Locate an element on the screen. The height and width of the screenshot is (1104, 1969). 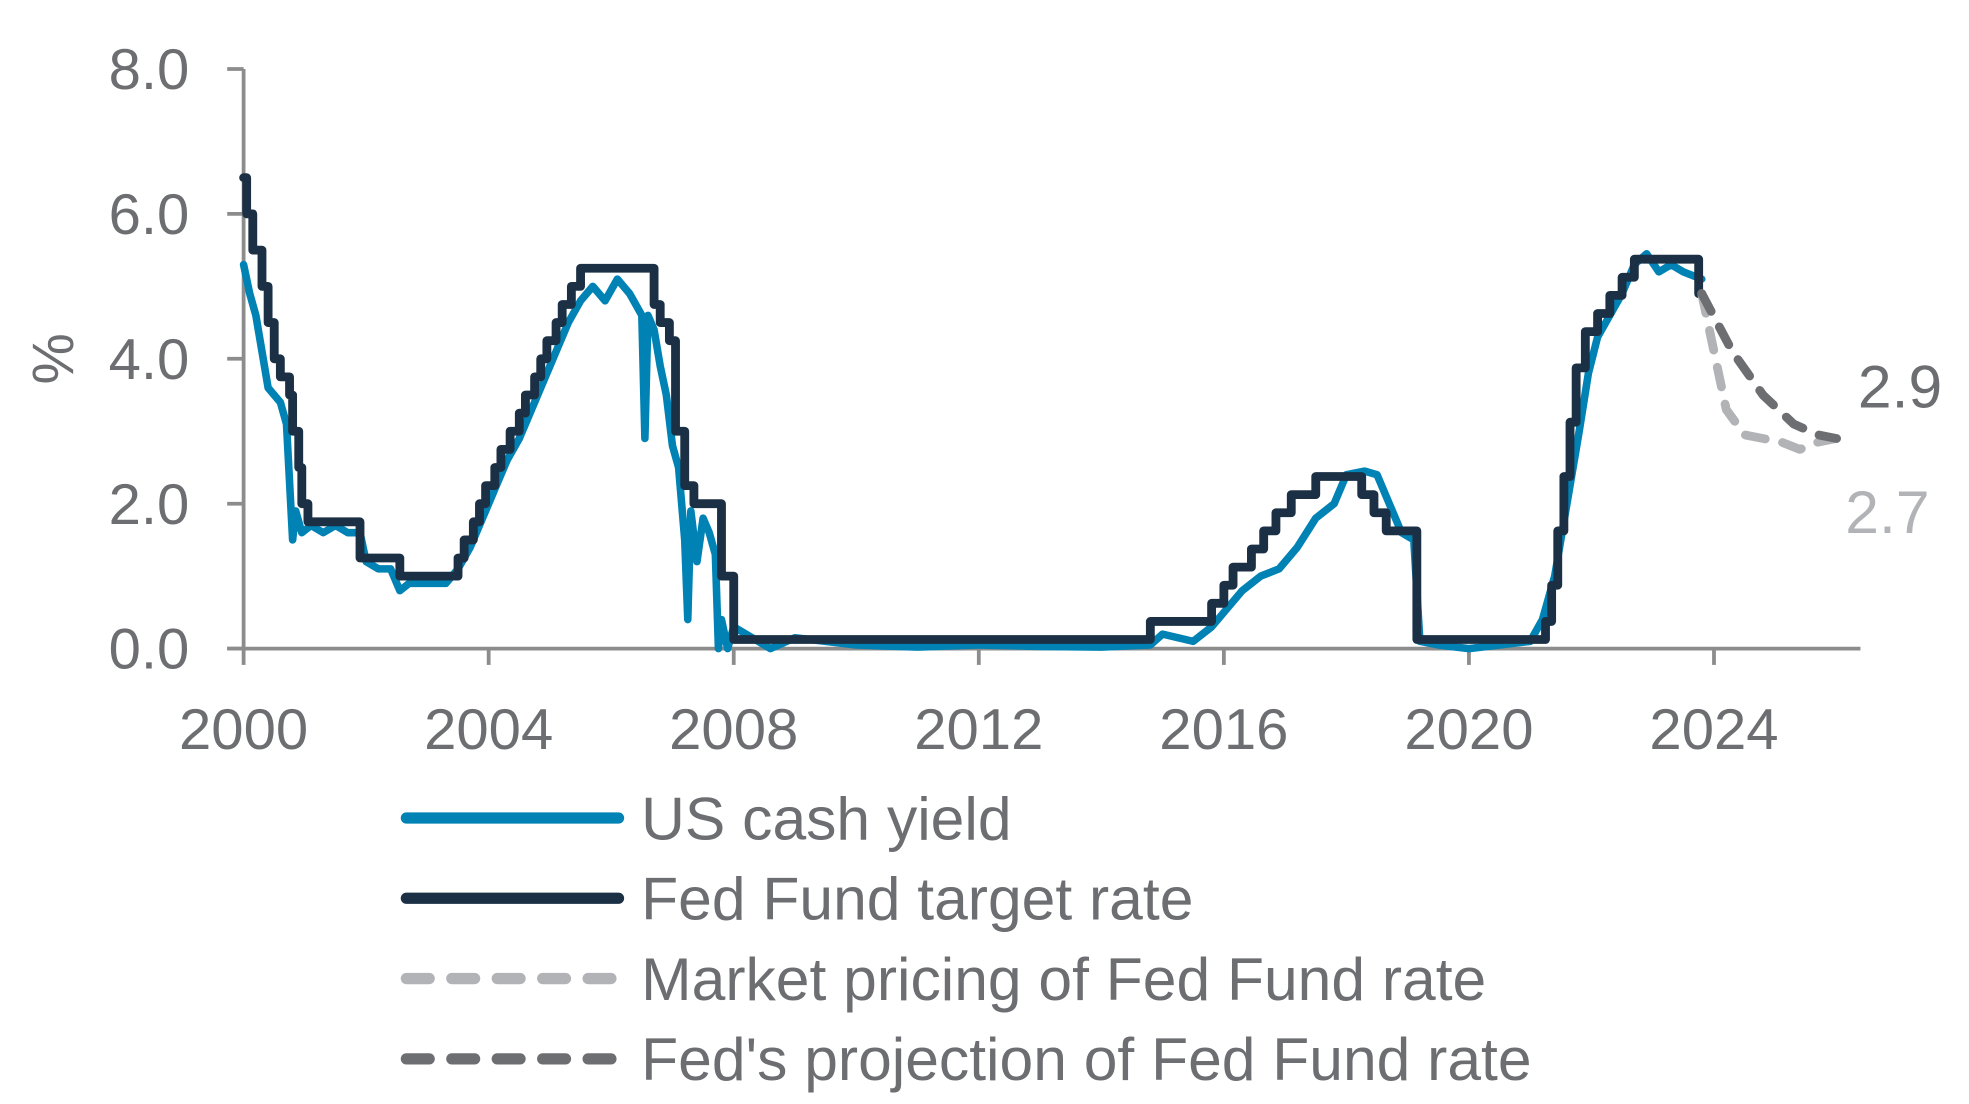
legend-label: Fed's projection of Fed Fund rate is located at coordinates (1086, 1059).